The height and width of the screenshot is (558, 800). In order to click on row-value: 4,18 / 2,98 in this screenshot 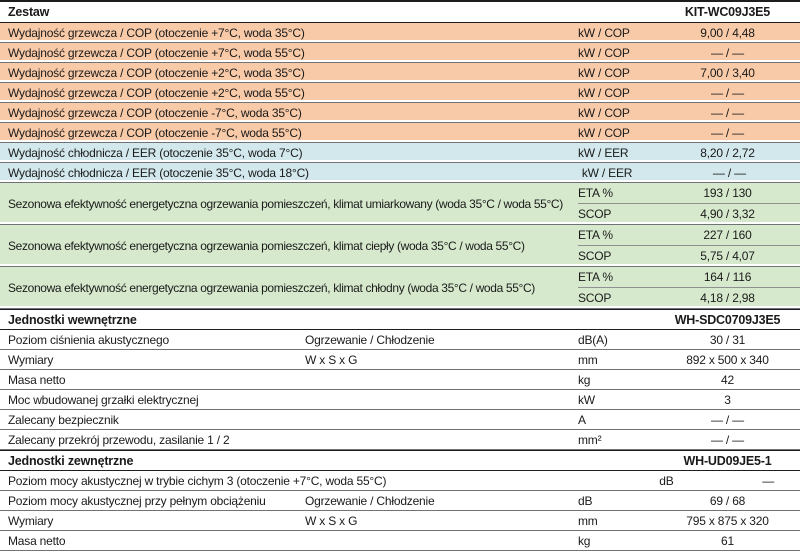, I will do `click(727, 298)`.